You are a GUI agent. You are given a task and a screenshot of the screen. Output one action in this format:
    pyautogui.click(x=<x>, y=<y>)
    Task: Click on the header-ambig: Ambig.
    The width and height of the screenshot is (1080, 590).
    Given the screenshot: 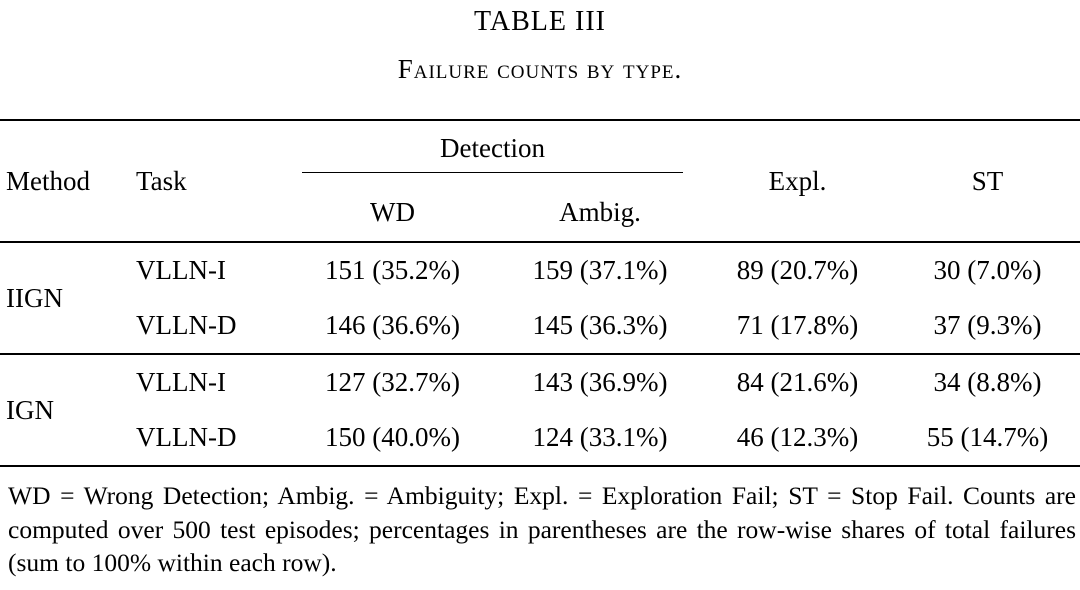 What is the action you would take?
    pyautogui.click(x=600, y=213)
    